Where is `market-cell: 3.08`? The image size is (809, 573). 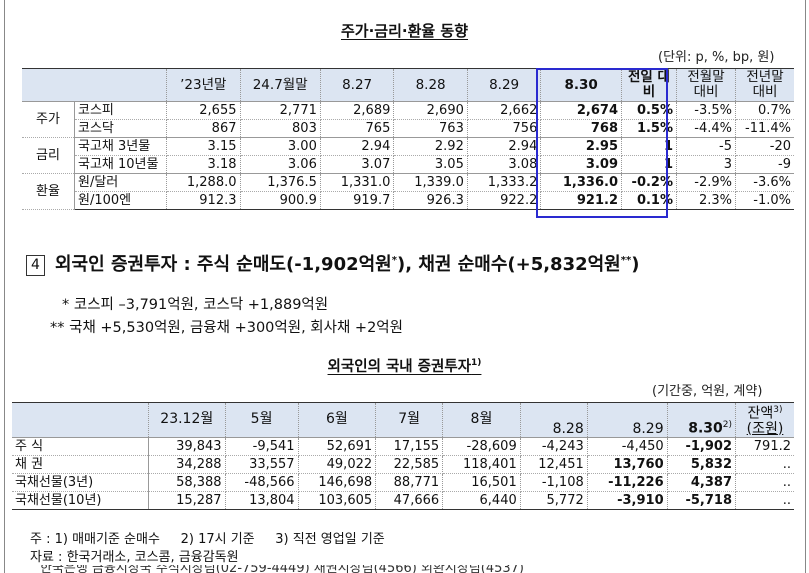 market-cell: 3.08 is located at coordinates (504, 164).